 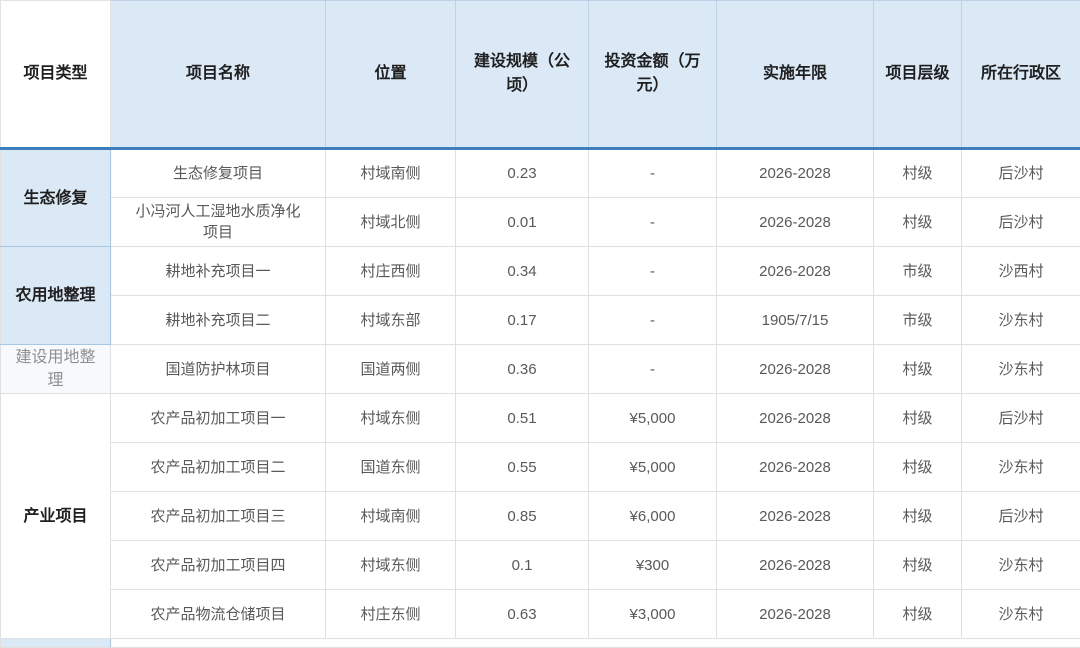 I want to click on project-name-cell: 农产品初加工项目二, so click(x=218, y=467).